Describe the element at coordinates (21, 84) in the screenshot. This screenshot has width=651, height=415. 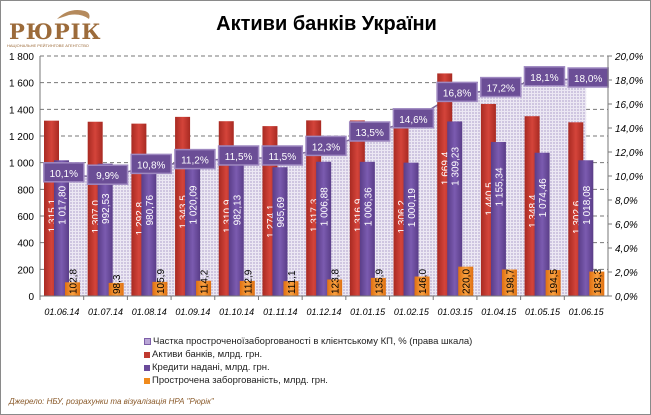
I see `y-tick-label: 1 600` at that location.